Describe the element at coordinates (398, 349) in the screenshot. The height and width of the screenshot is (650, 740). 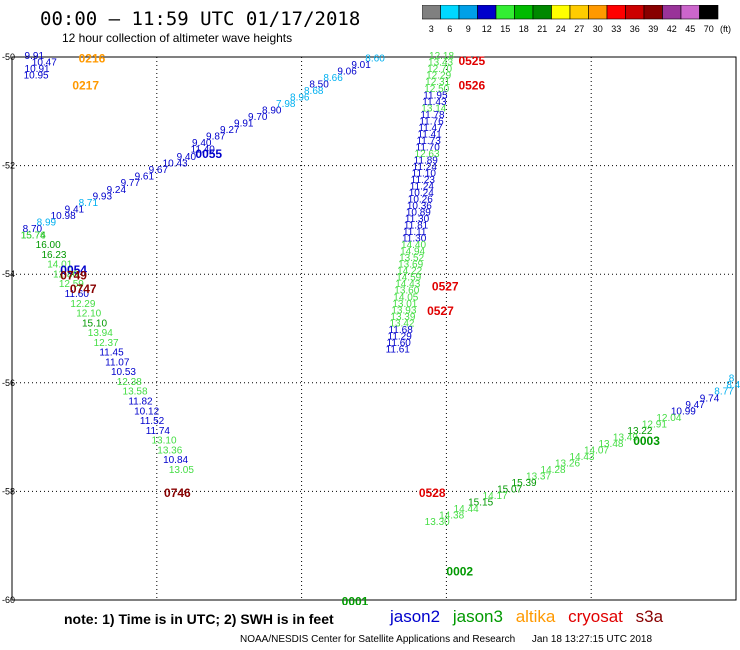
I see `wave-height-value: 11.61` at that location.